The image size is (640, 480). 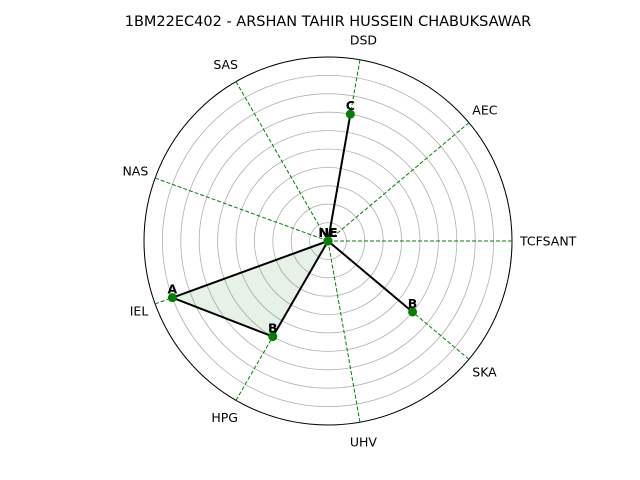 I want to click on axis-label: UHV, so click(x=364, y=441).